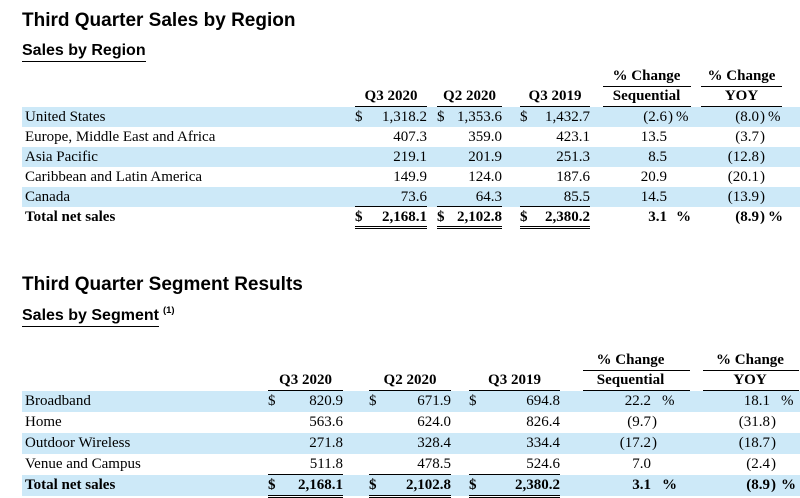  What do you see at coordinates (320, 484) in the screenshot?
I see `money-value: 2,168.1` at bounding box center [320, 484].